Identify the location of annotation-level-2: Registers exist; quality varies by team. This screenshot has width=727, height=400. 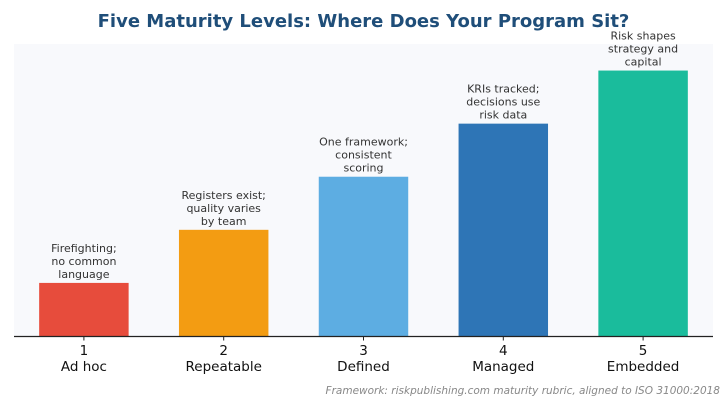
(223, 208).